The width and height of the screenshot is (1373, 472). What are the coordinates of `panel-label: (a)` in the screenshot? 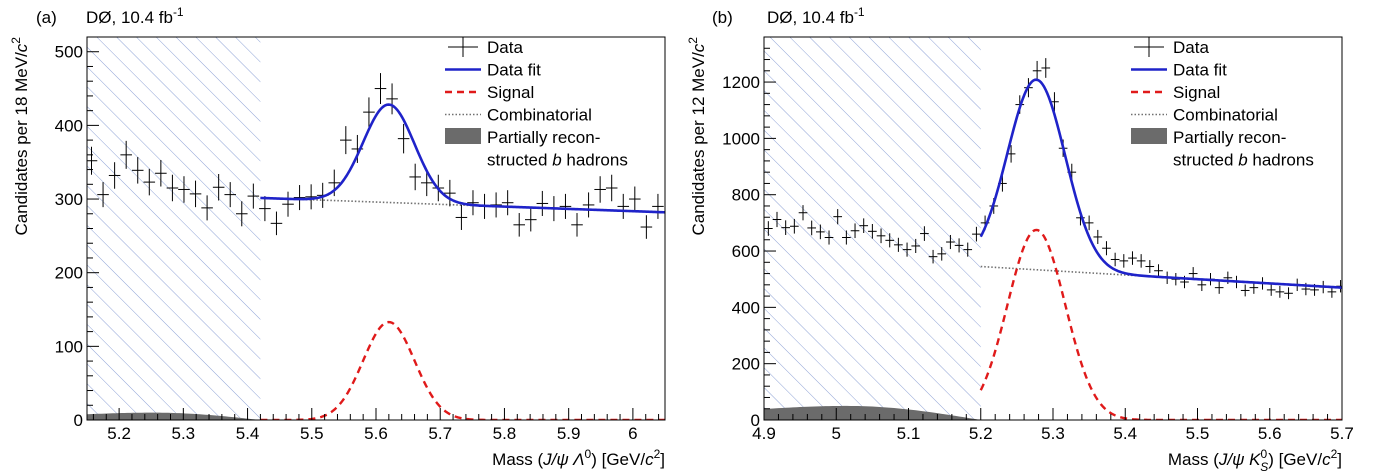 It's located at (46, 17).